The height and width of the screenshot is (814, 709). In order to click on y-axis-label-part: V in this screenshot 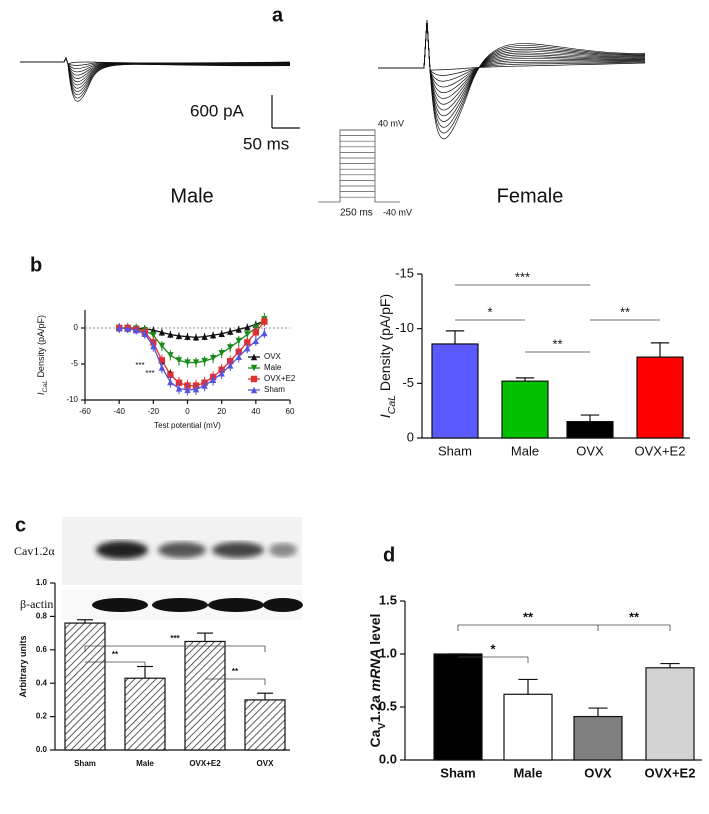, I will do `click(382, 726)`.